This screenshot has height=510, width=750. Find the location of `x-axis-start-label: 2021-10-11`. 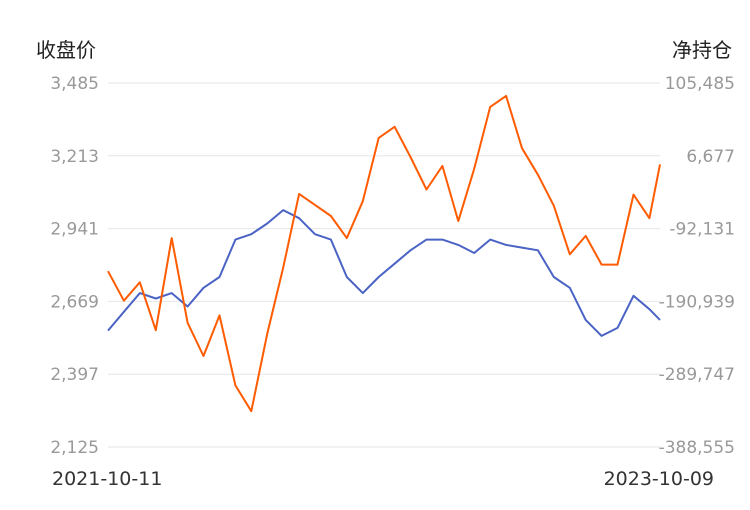

x-axis-start-label: 2021-10-11 is located at coordinates (107, 479).